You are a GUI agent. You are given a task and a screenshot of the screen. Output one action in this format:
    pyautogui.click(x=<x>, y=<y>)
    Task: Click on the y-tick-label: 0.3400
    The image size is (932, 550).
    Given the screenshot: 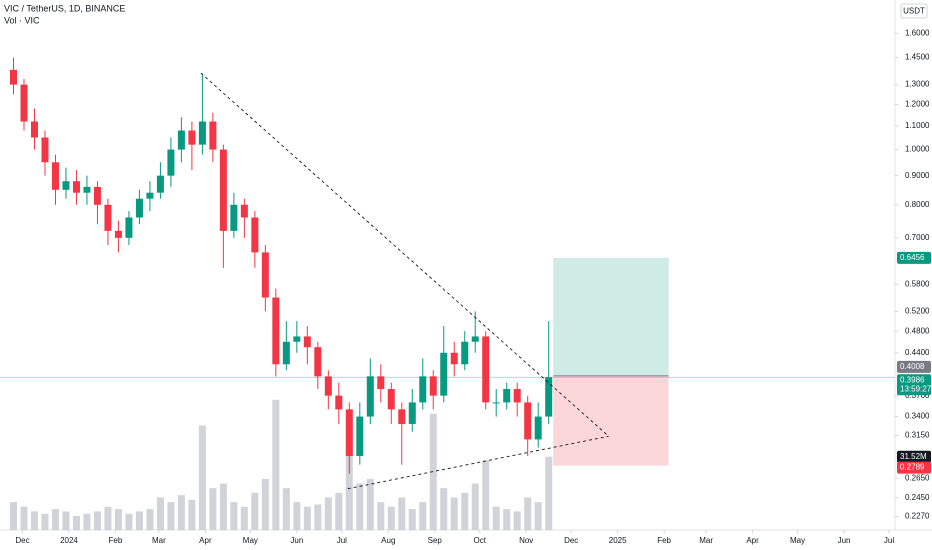 What is the action you would take?
    pyautogui.click(x=917, y=416)
    